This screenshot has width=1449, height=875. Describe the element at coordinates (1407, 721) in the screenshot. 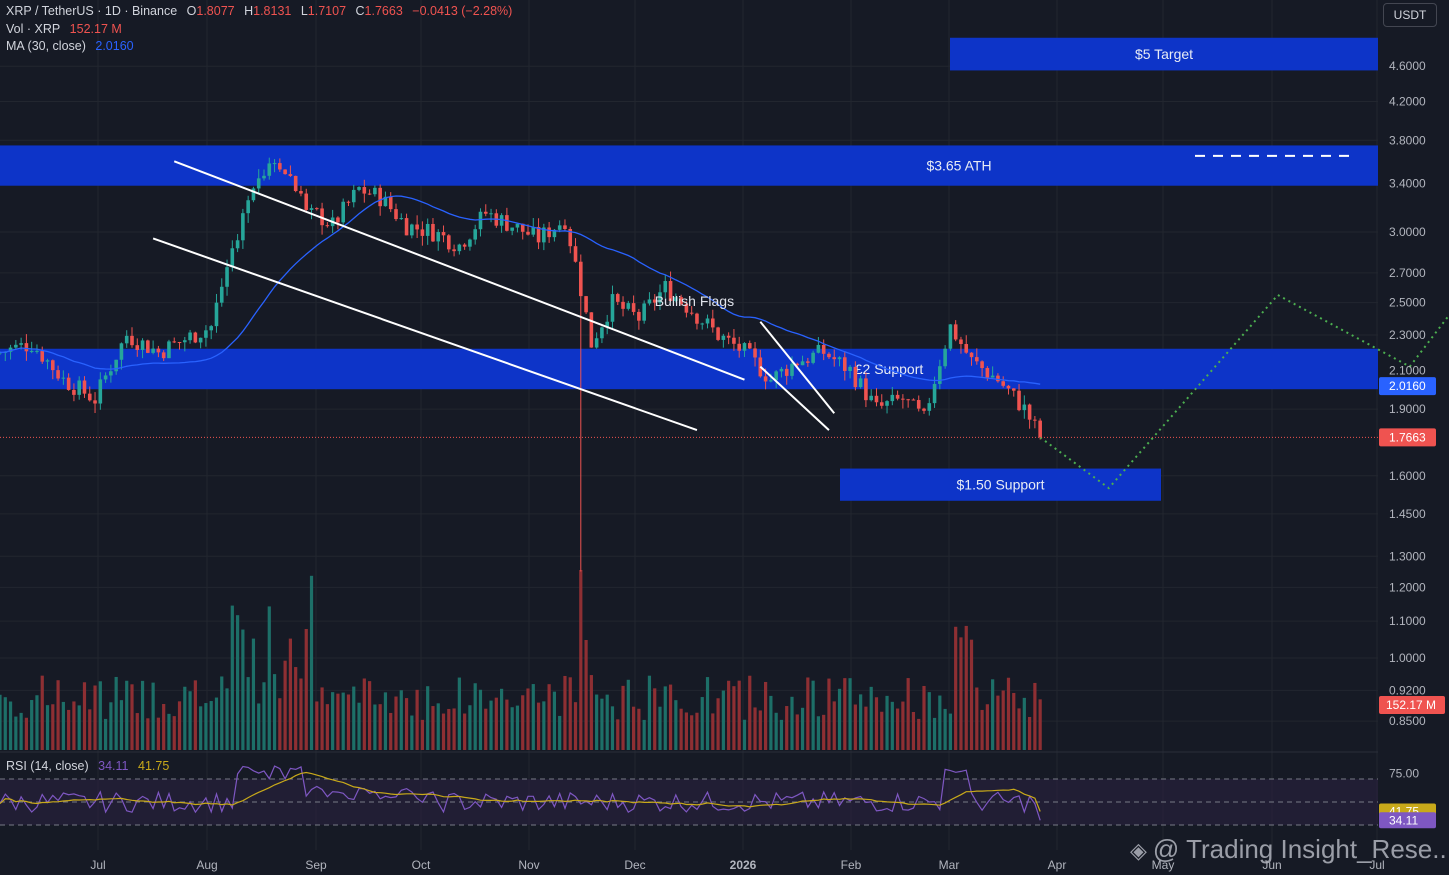

I see `y-tick-label: 0.8500` at that location.